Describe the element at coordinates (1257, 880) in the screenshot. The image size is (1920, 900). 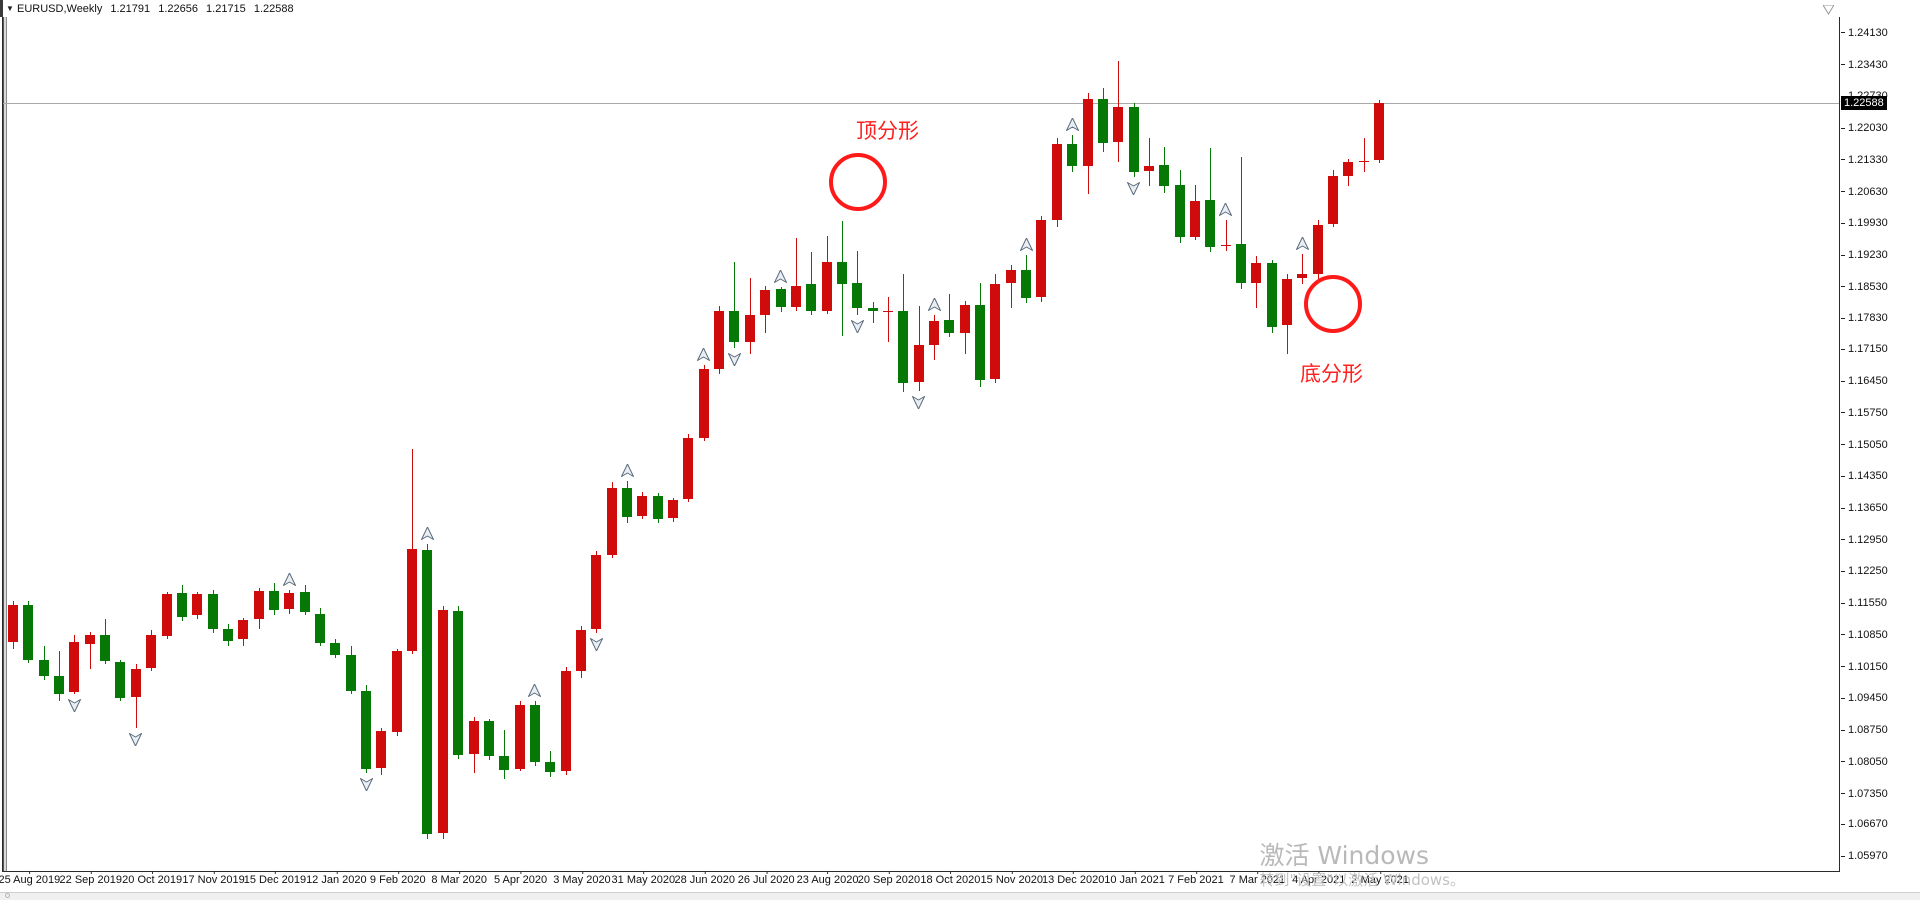
I see `date-axis-tick-label: 7 Mar 2021` at that location.